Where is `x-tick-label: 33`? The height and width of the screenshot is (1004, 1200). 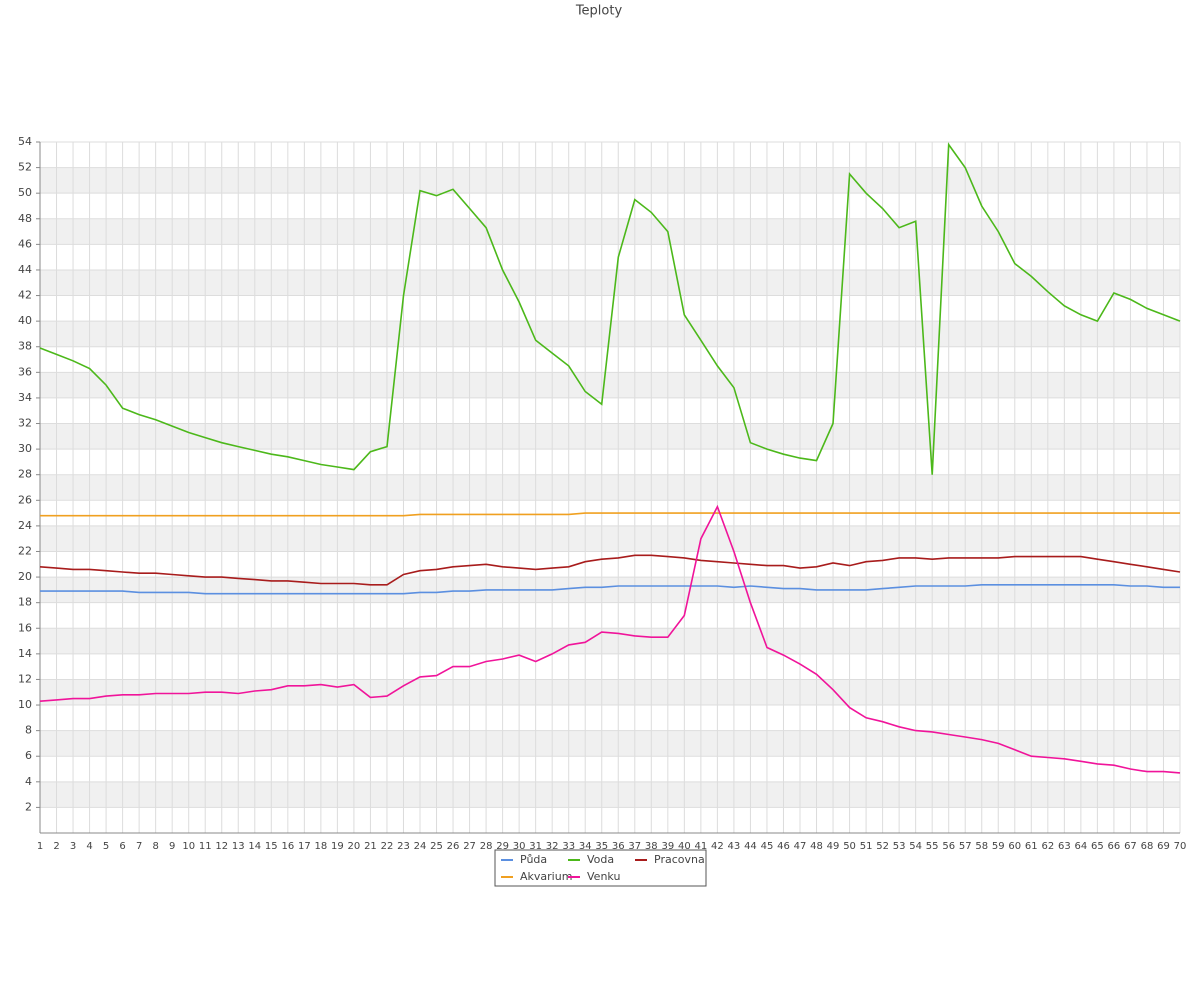 x-tick-label: 33 is located at coordinates (568, 846).